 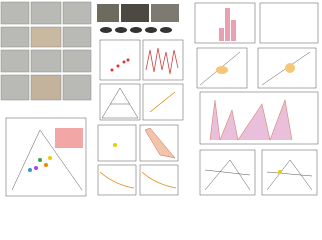 What do you see at coordinates (227, 24) in the screenshot?
I see `bars` at bounding box center [227, 24].